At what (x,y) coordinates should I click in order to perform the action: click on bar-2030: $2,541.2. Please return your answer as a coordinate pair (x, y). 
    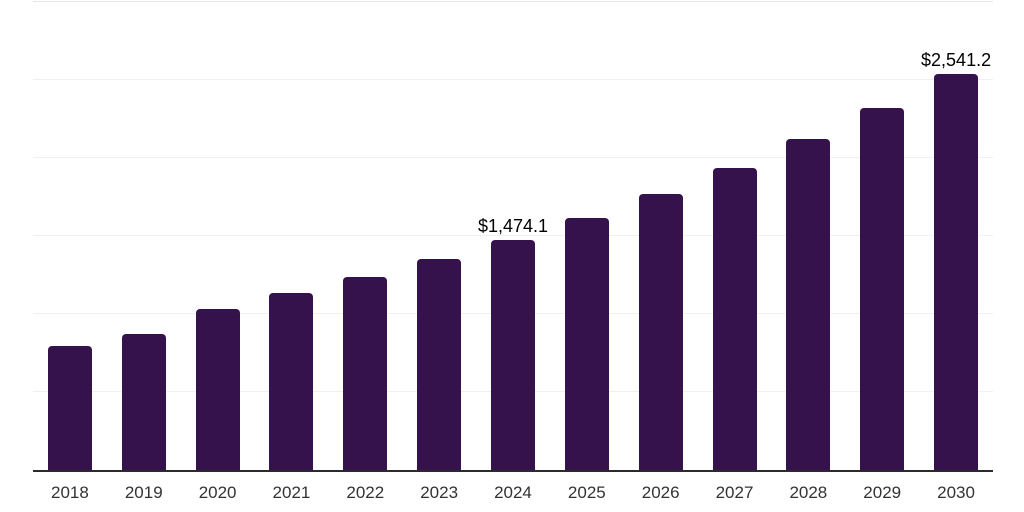
    Looking at the image, I should click on (956, 260).